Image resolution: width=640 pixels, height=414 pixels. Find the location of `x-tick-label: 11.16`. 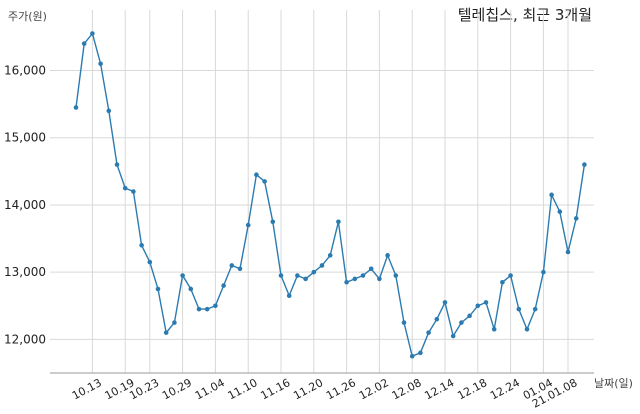

x-tick-label: 11.16 is located at coordinates (275, 389).